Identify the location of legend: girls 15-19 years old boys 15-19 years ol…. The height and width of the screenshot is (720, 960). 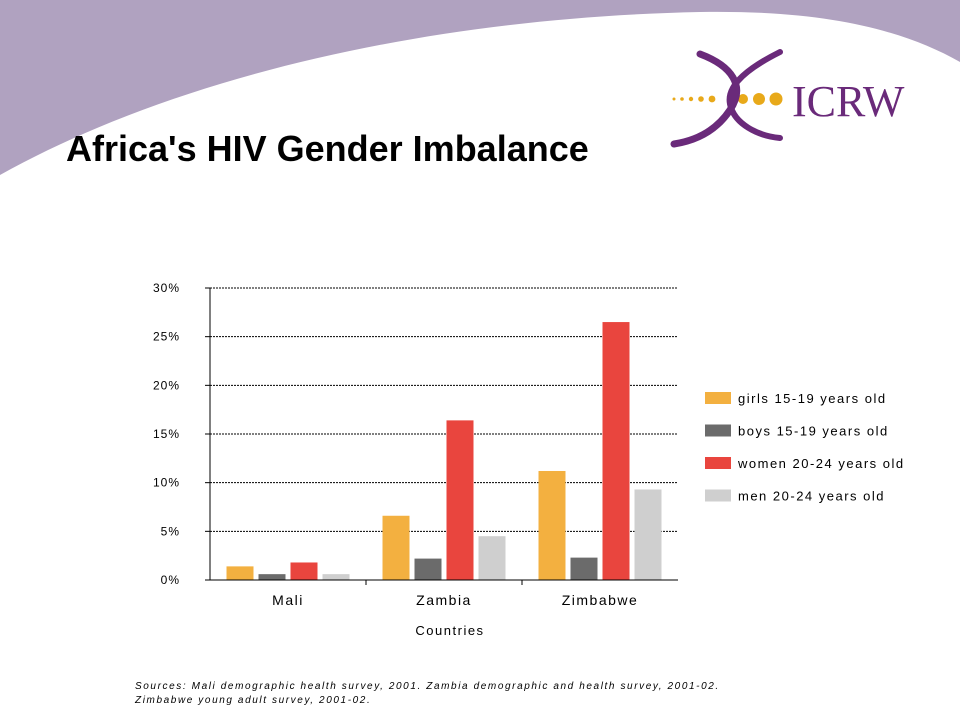
(805, 447).